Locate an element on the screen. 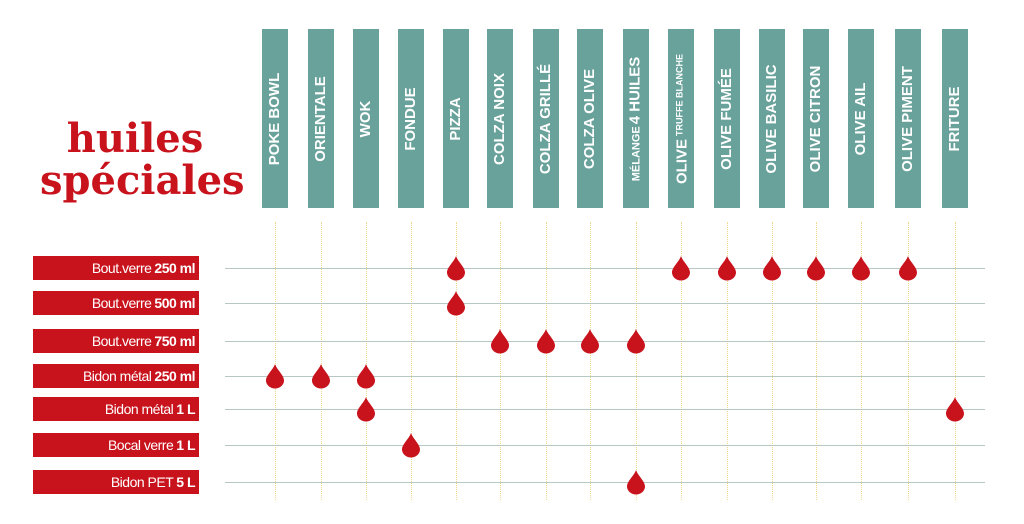  column-header-label: COLZA GRILLÉ is located at coordinates (546, 118).